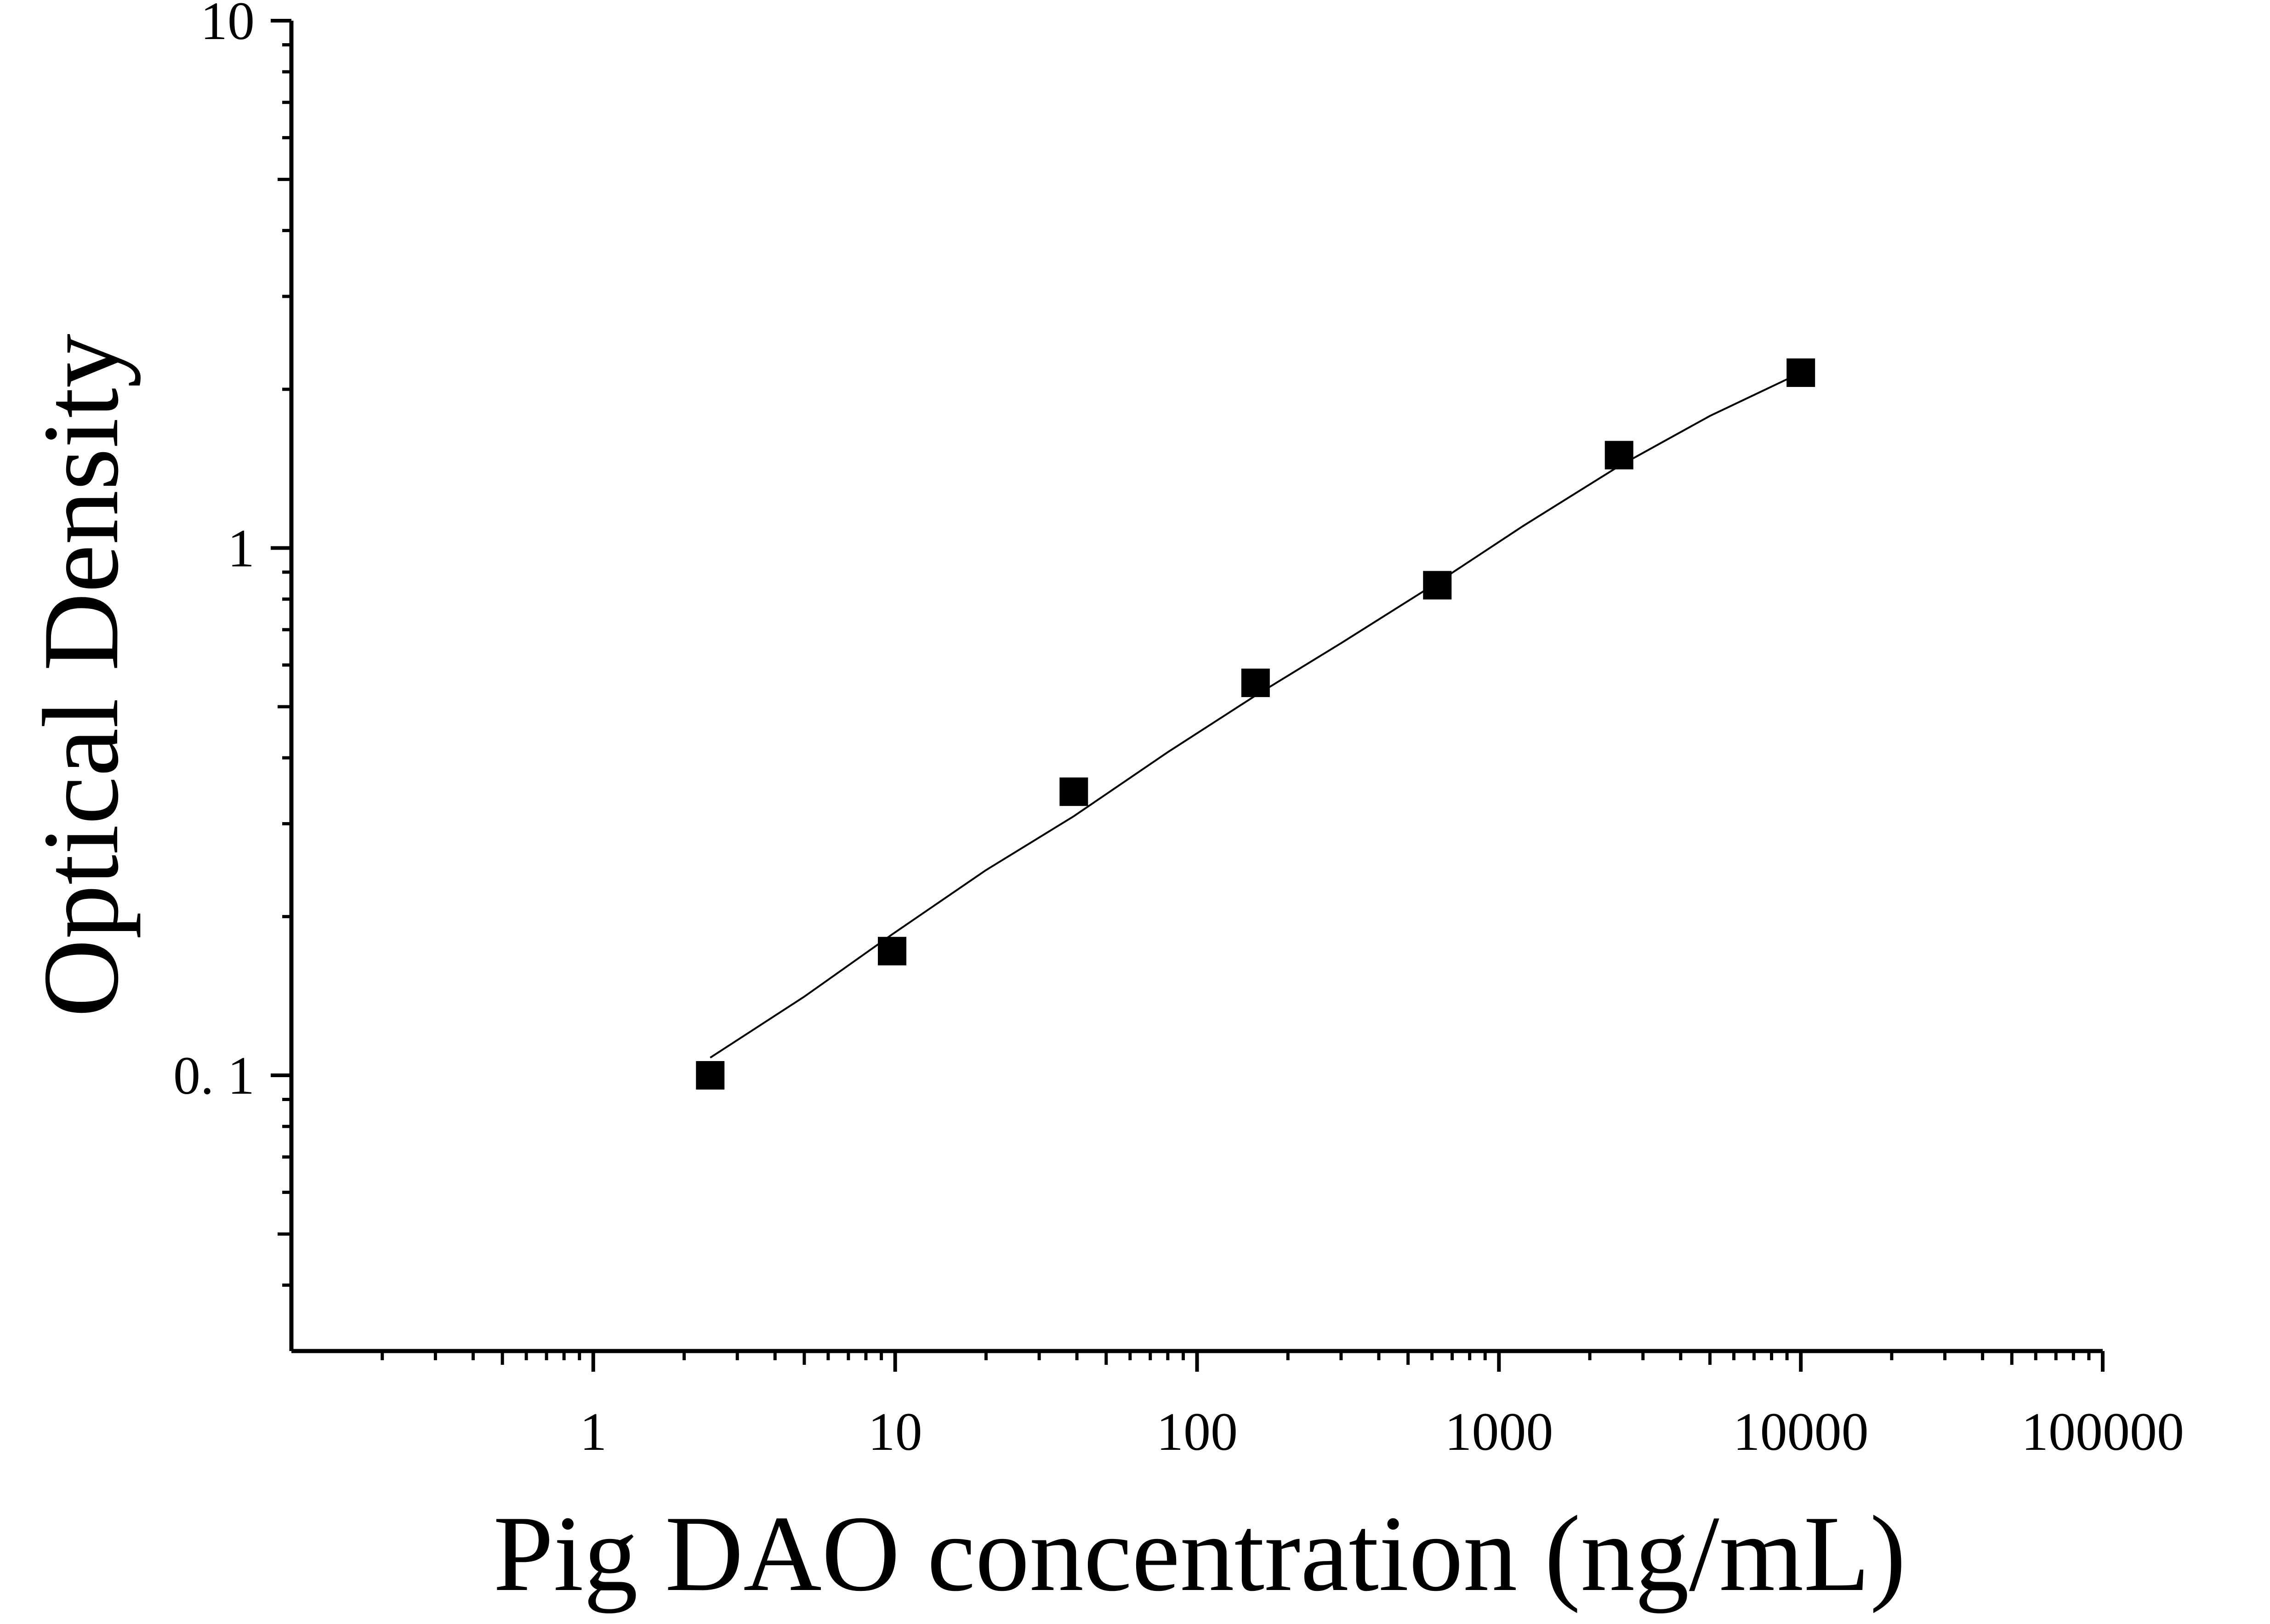 Image resolution: width=2270 pixels, height=1624 pixels. What do you see at coordinates (1199, 1554) in the screenshot?
I see `x-axis-label: Pig DAO concentration (ng/mL)` at bounding box center [1199, 1554].